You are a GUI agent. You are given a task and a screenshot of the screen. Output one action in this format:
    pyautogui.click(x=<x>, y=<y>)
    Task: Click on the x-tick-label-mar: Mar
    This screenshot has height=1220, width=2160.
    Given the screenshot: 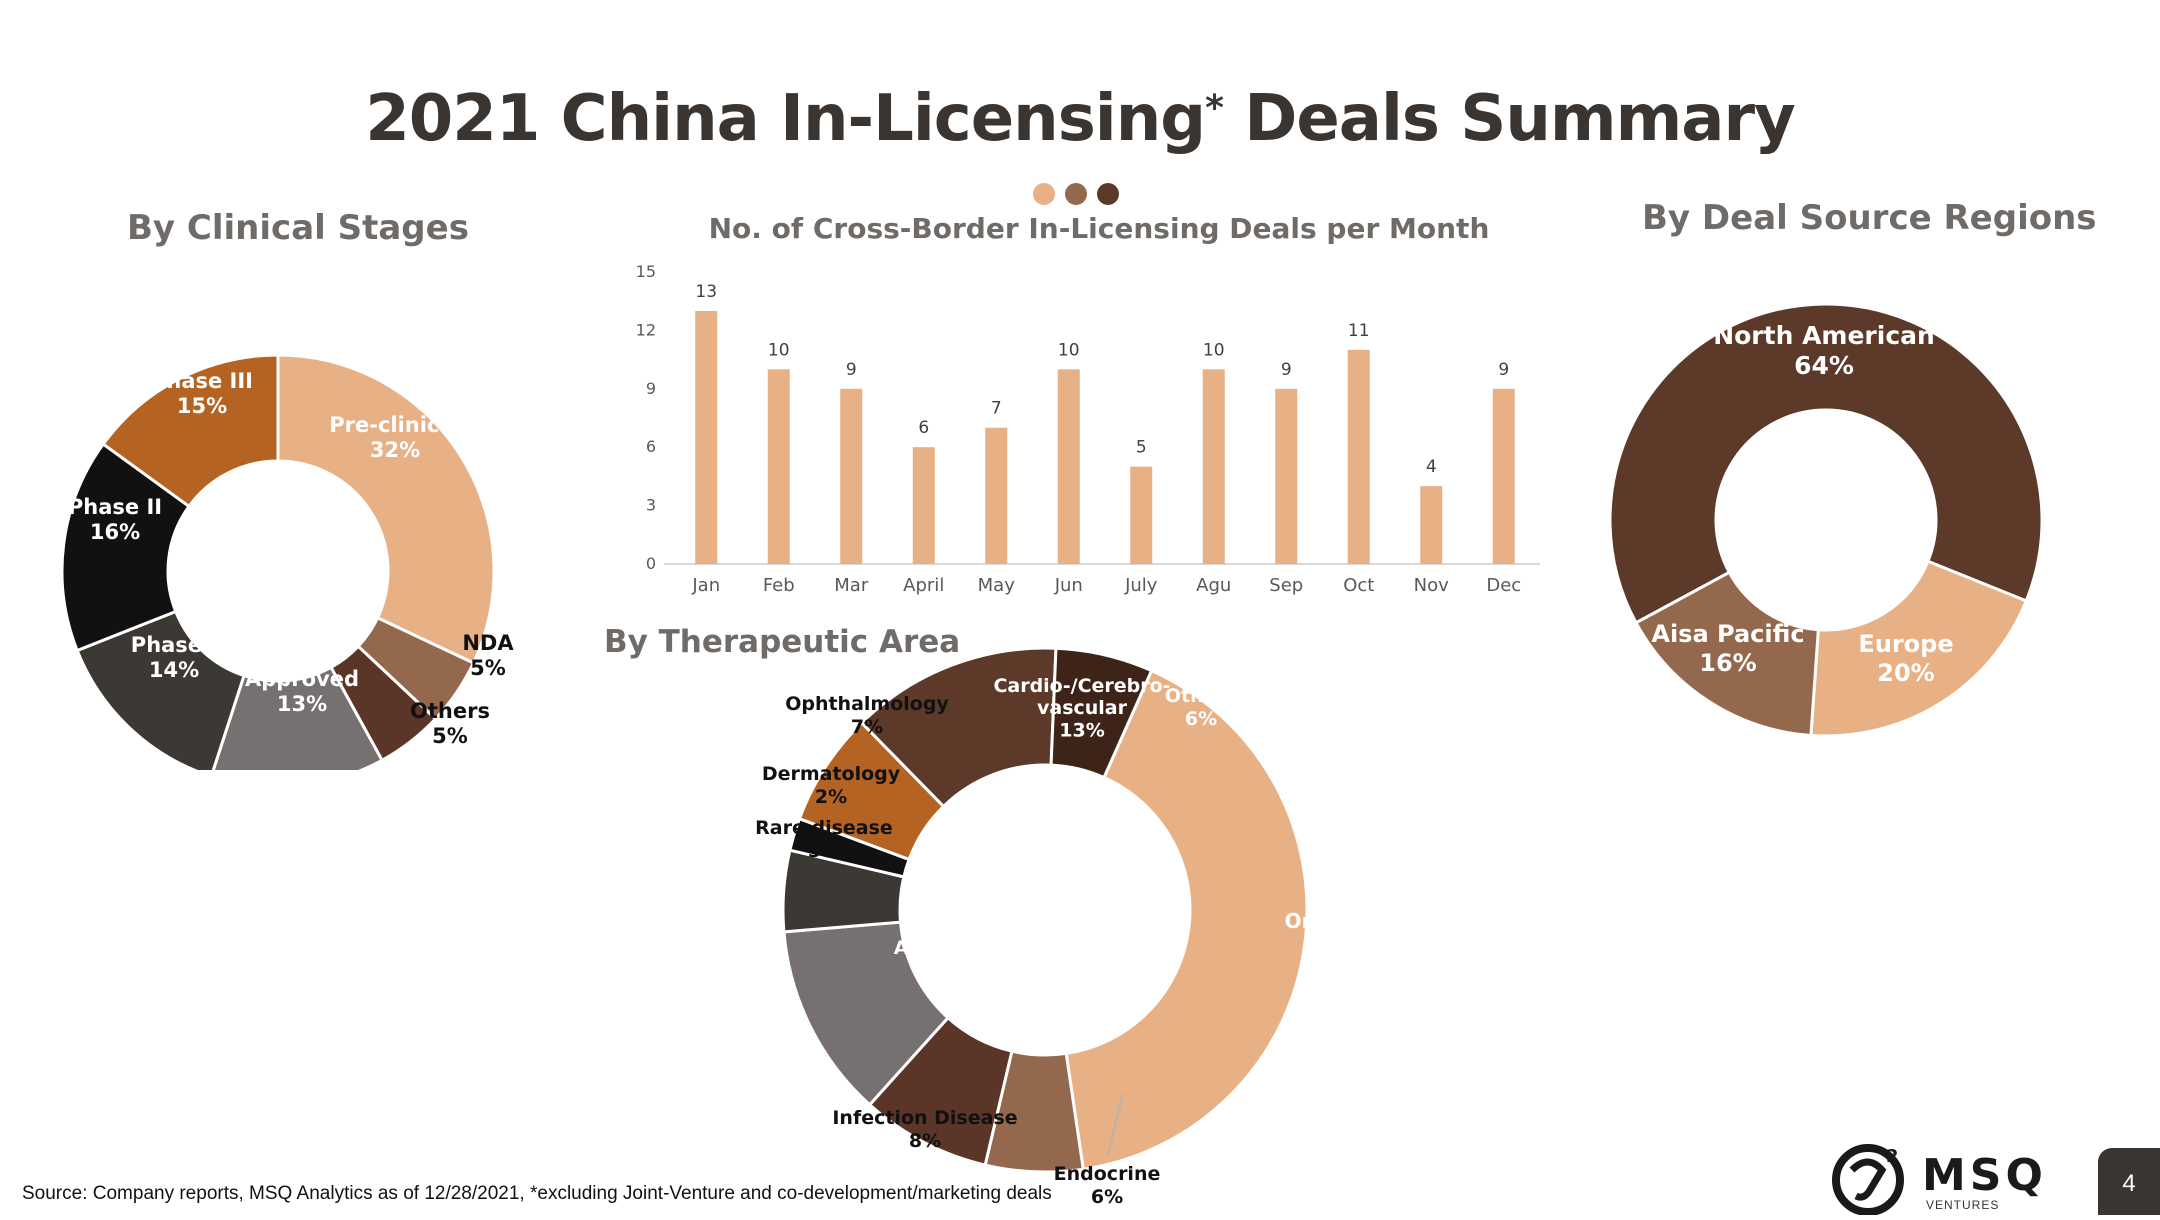 What is the action you would take?
    pyautogui.click(x=851, y=585)
    